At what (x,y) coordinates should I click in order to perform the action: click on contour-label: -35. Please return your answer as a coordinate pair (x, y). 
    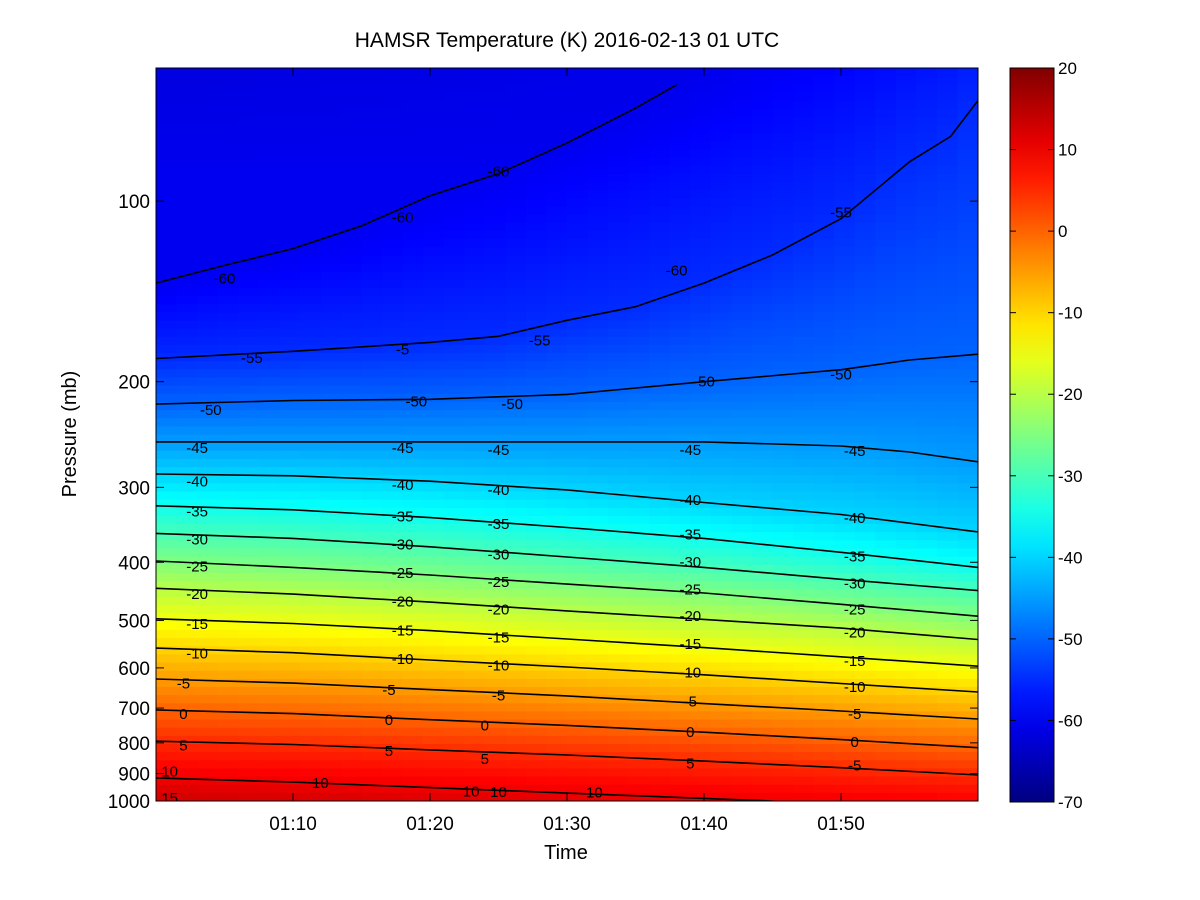
    Looking at the image, I should click on (690, 534).